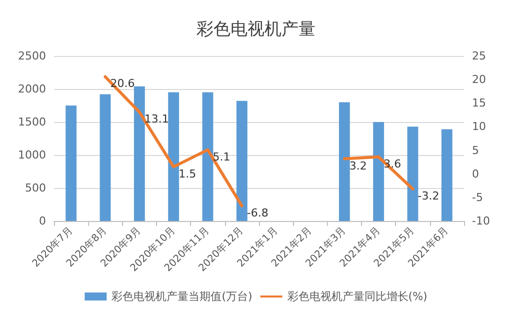  Describe the element at coordinates (477, 197) in the screenshot. I see `y2-tick-label: -5` at that location.